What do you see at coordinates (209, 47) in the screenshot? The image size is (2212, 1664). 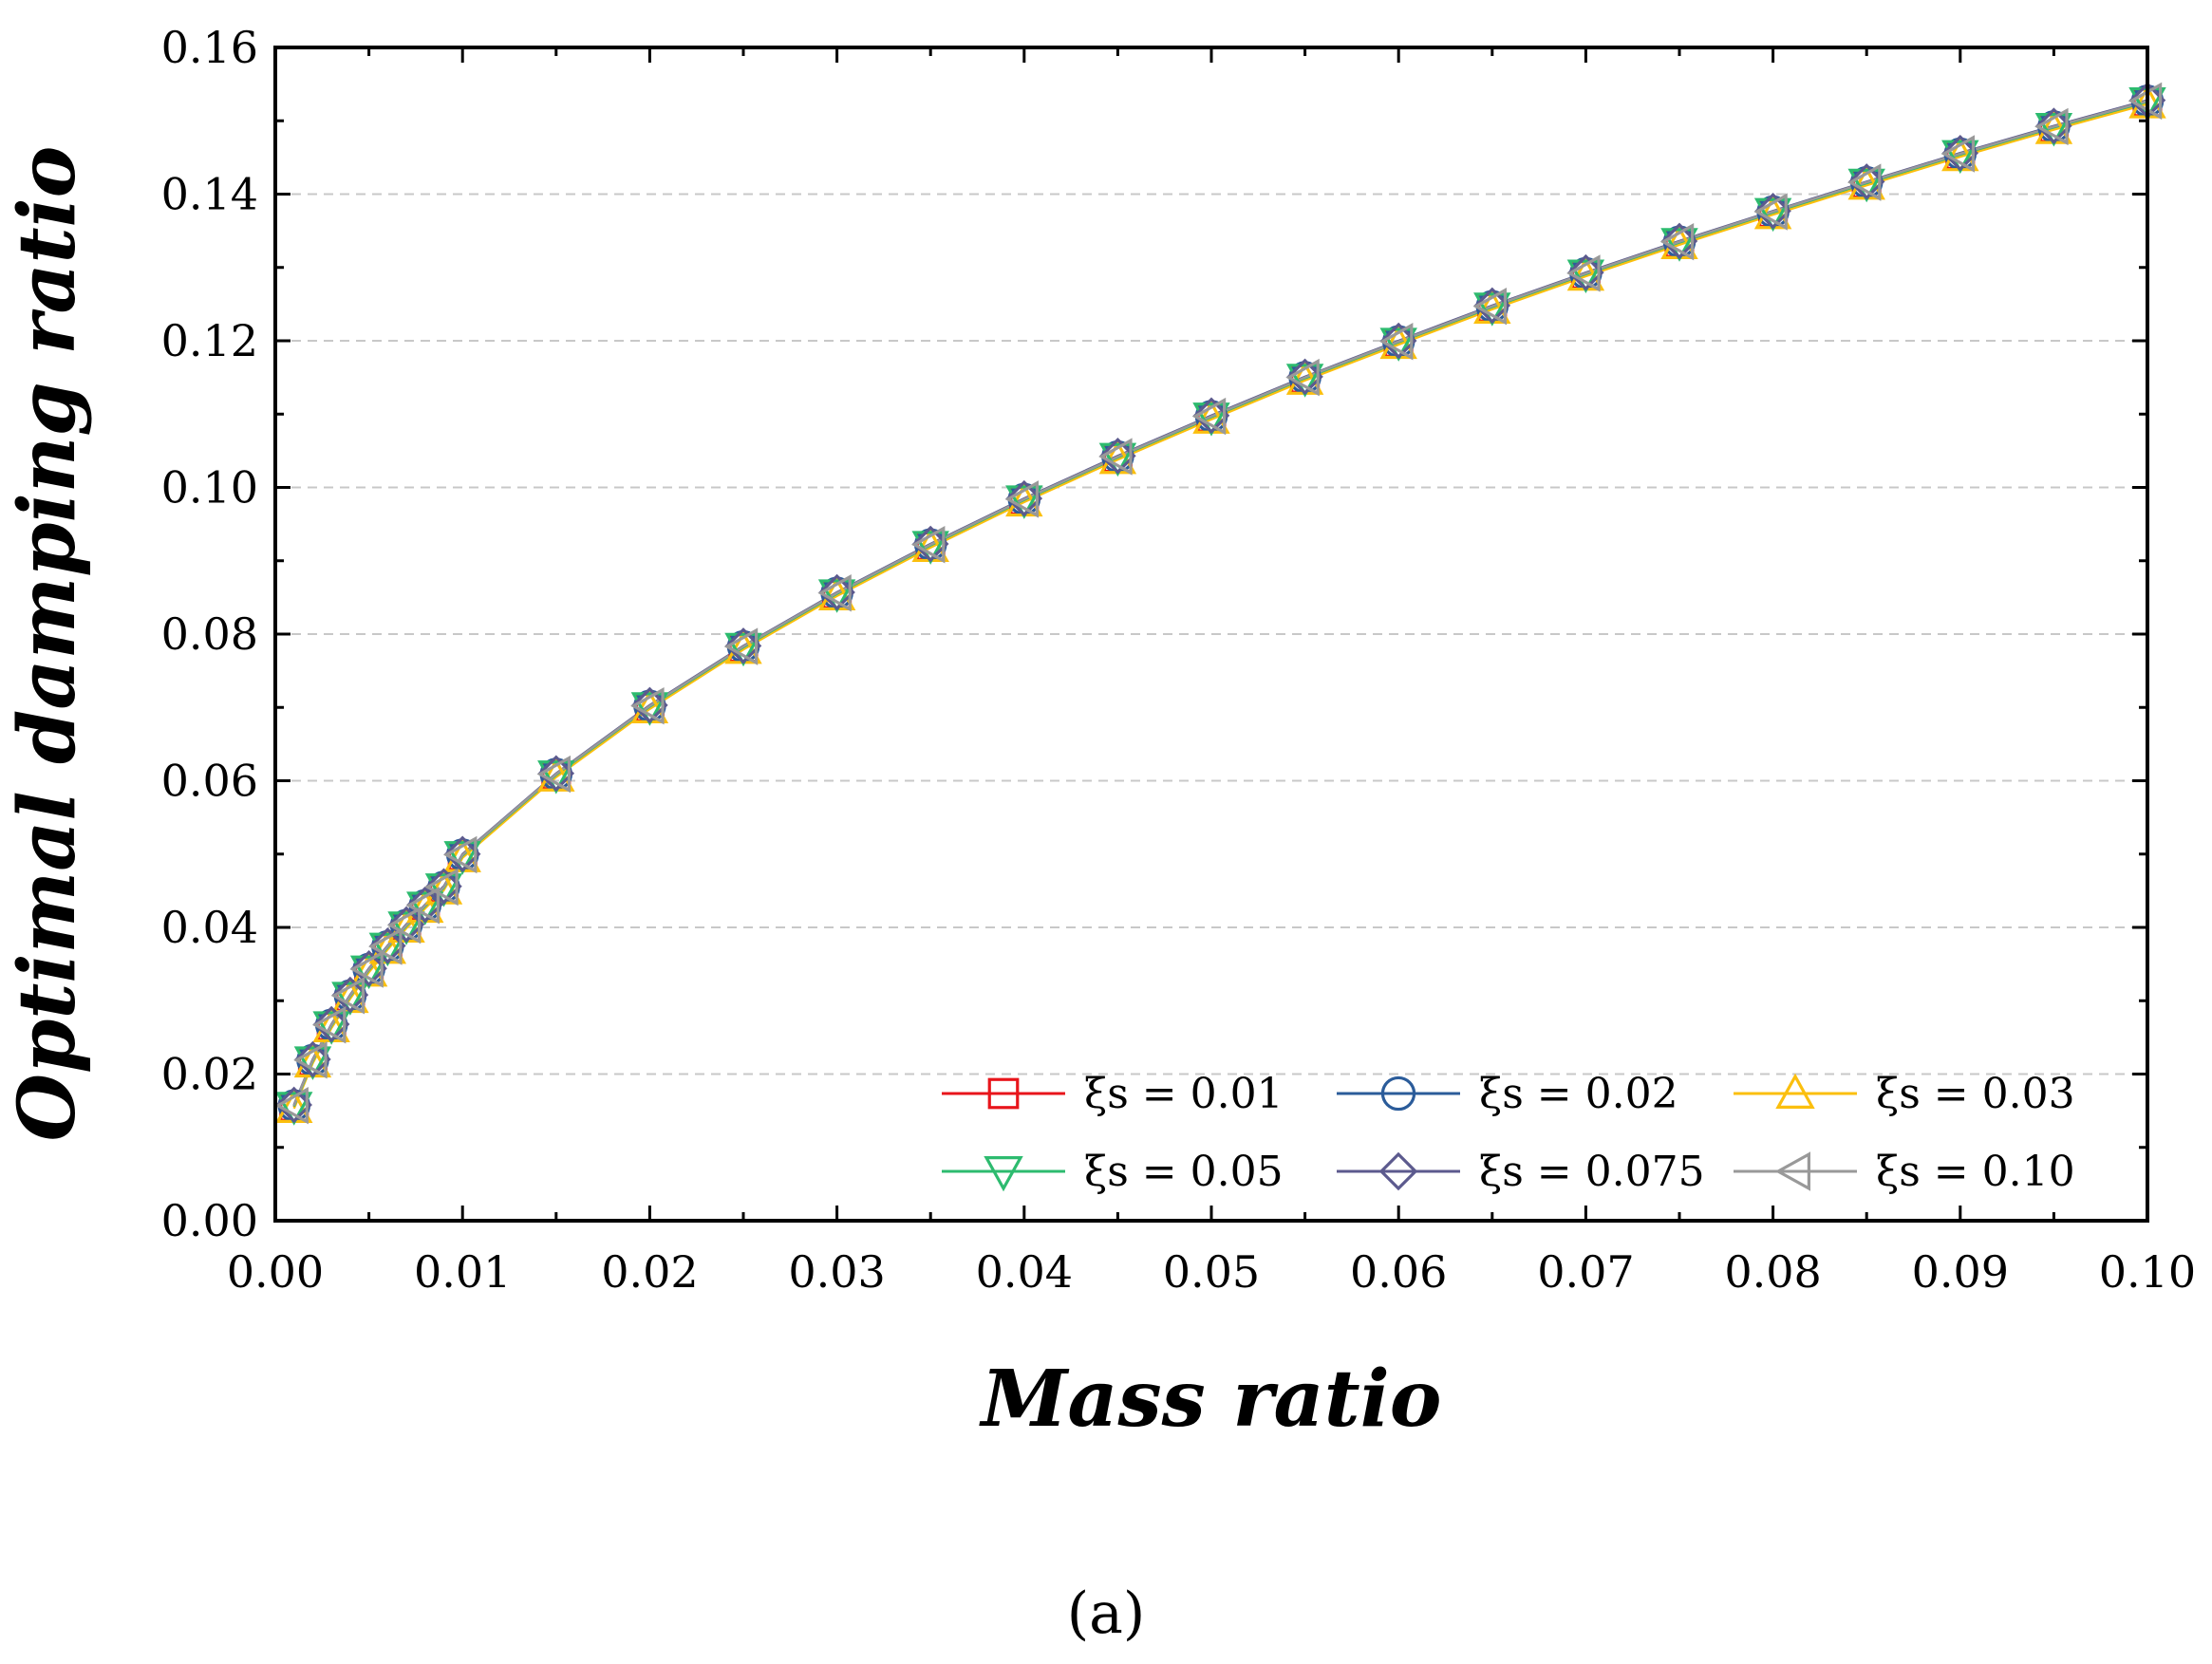 I see `y-tick-label: 0.16` at bounding box center [209, 47].